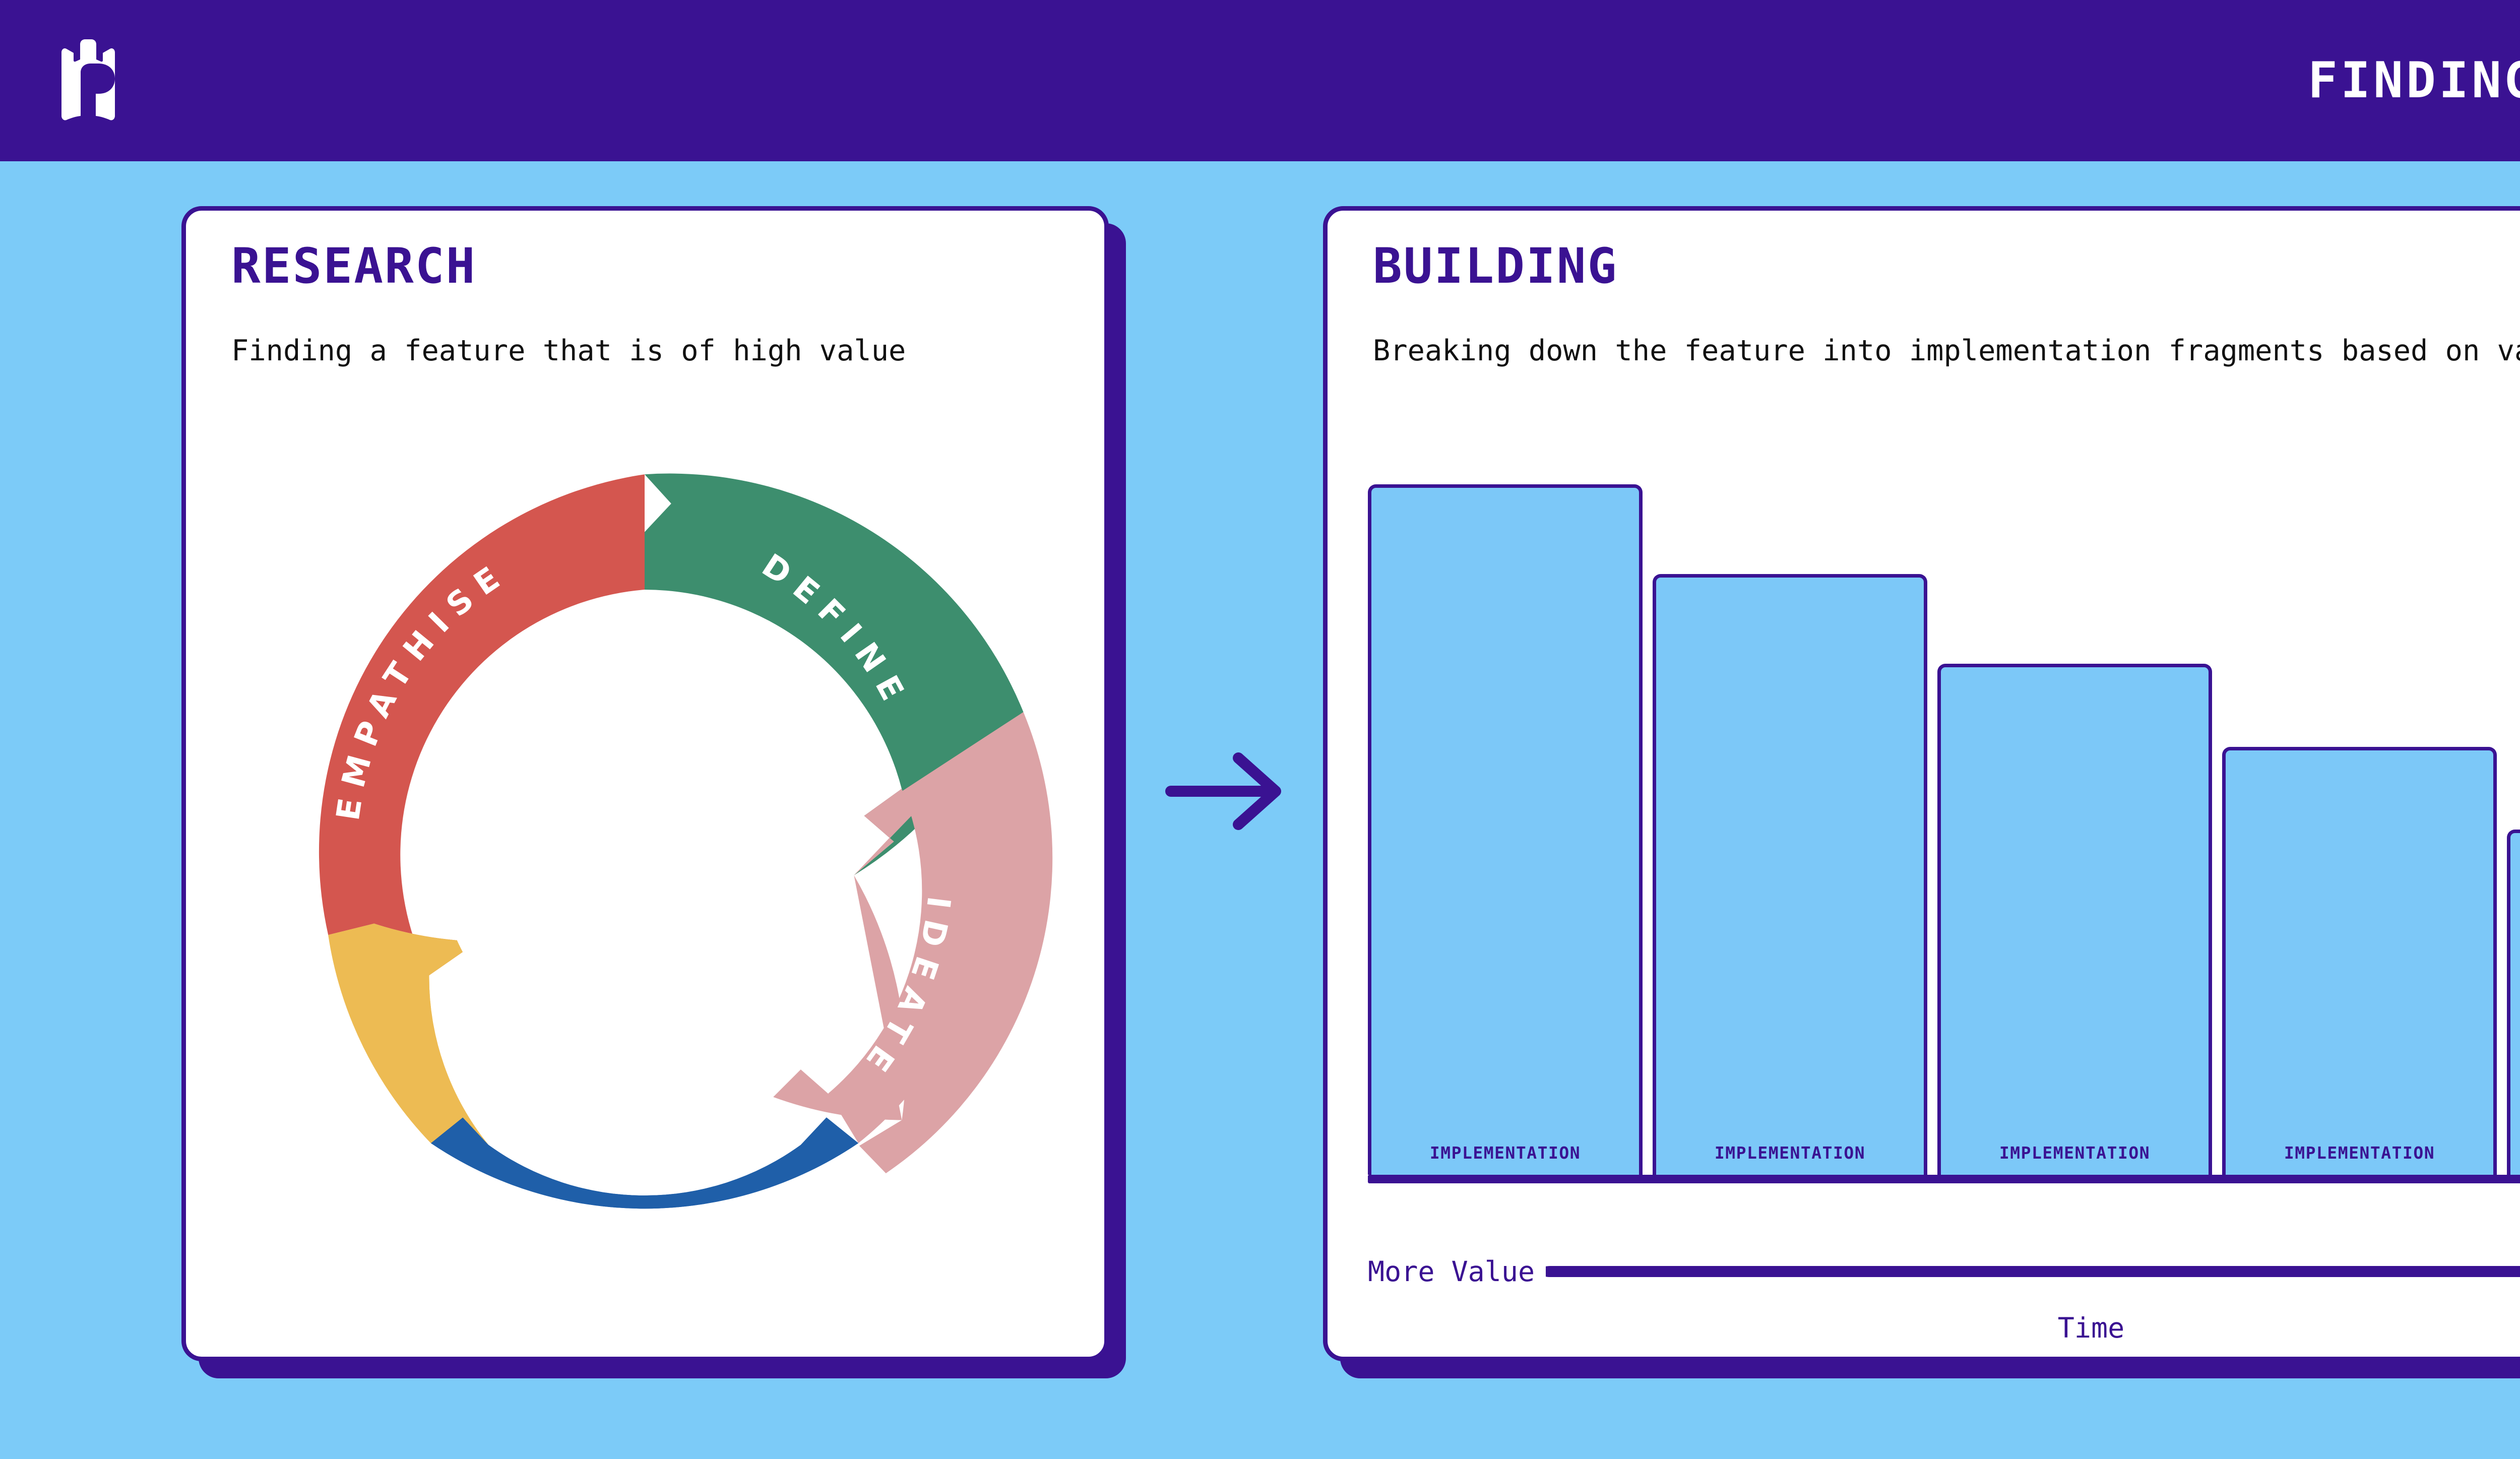 This screenshot has width=2520, height=1459. I want to click on value-axis-arrow-icon, so click(2033, 1271).